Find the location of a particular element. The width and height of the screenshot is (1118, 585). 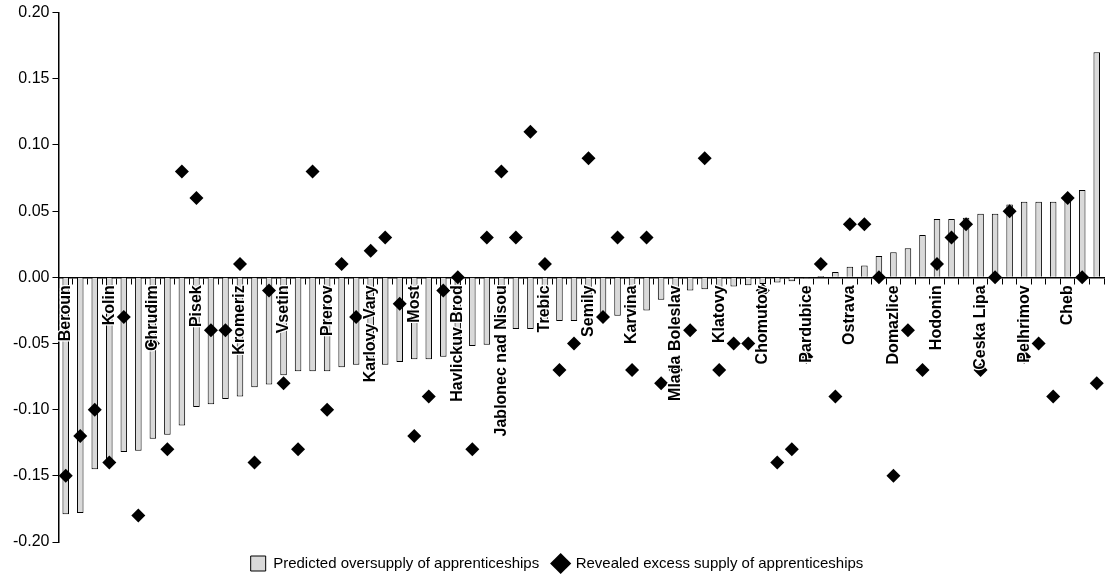

y-tick-label: 0.05 is located at coordinates (34, 210).